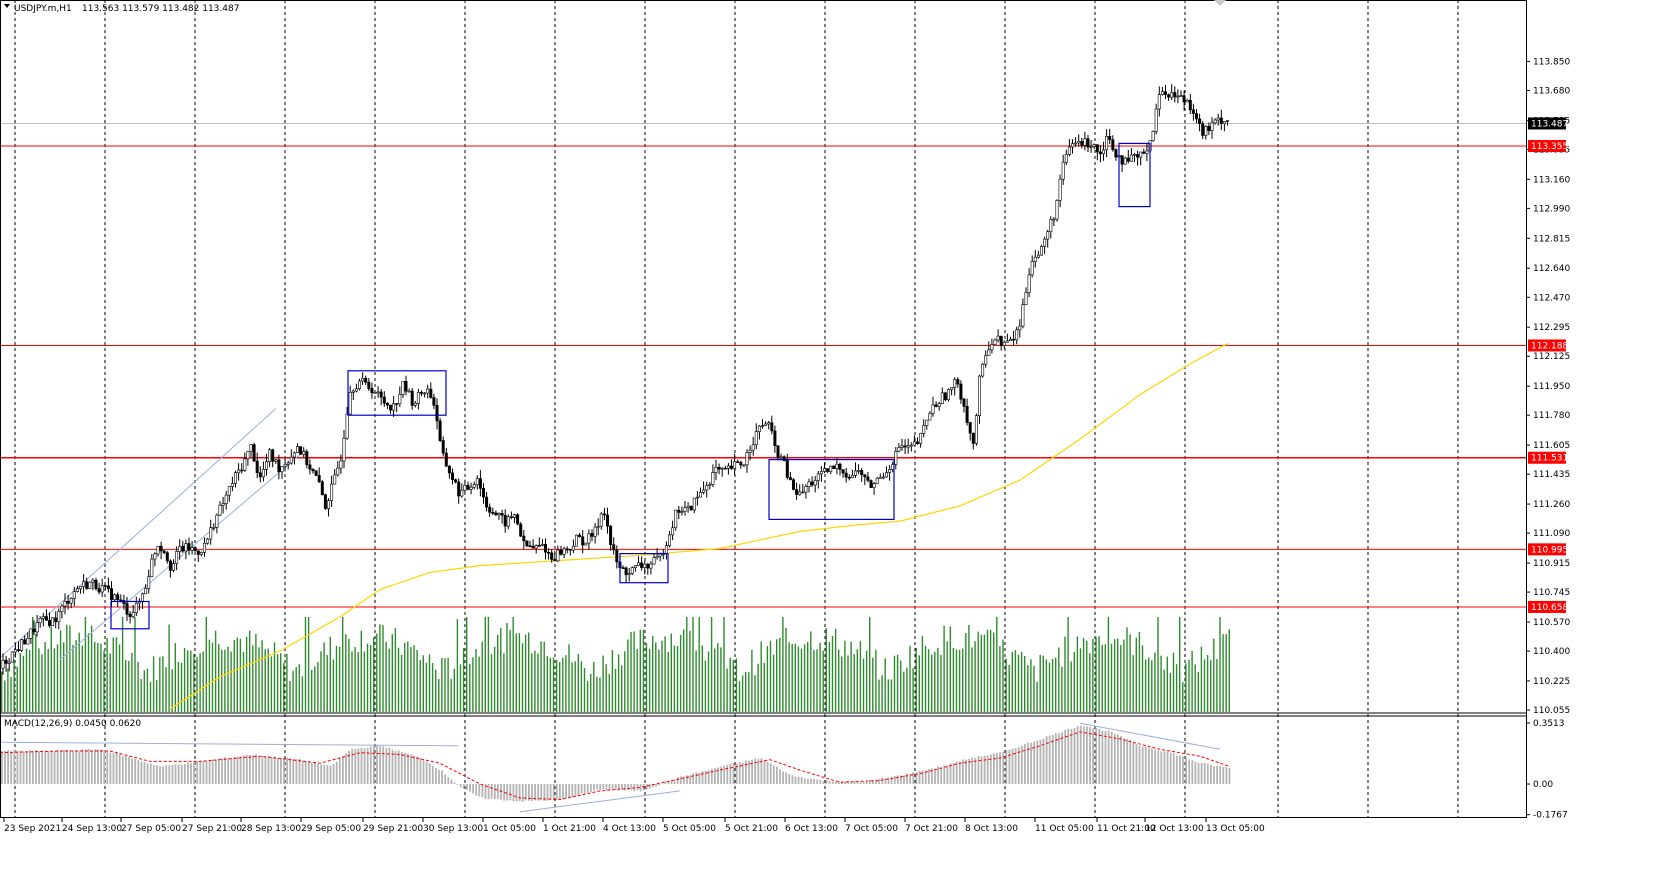 This screenshot has height=885, width=1667. Describe the element at coordinates (72, 724) in the screenshot. I see `macd-title: MACD(12,26,9) 0.0450 0.0620` at that location.